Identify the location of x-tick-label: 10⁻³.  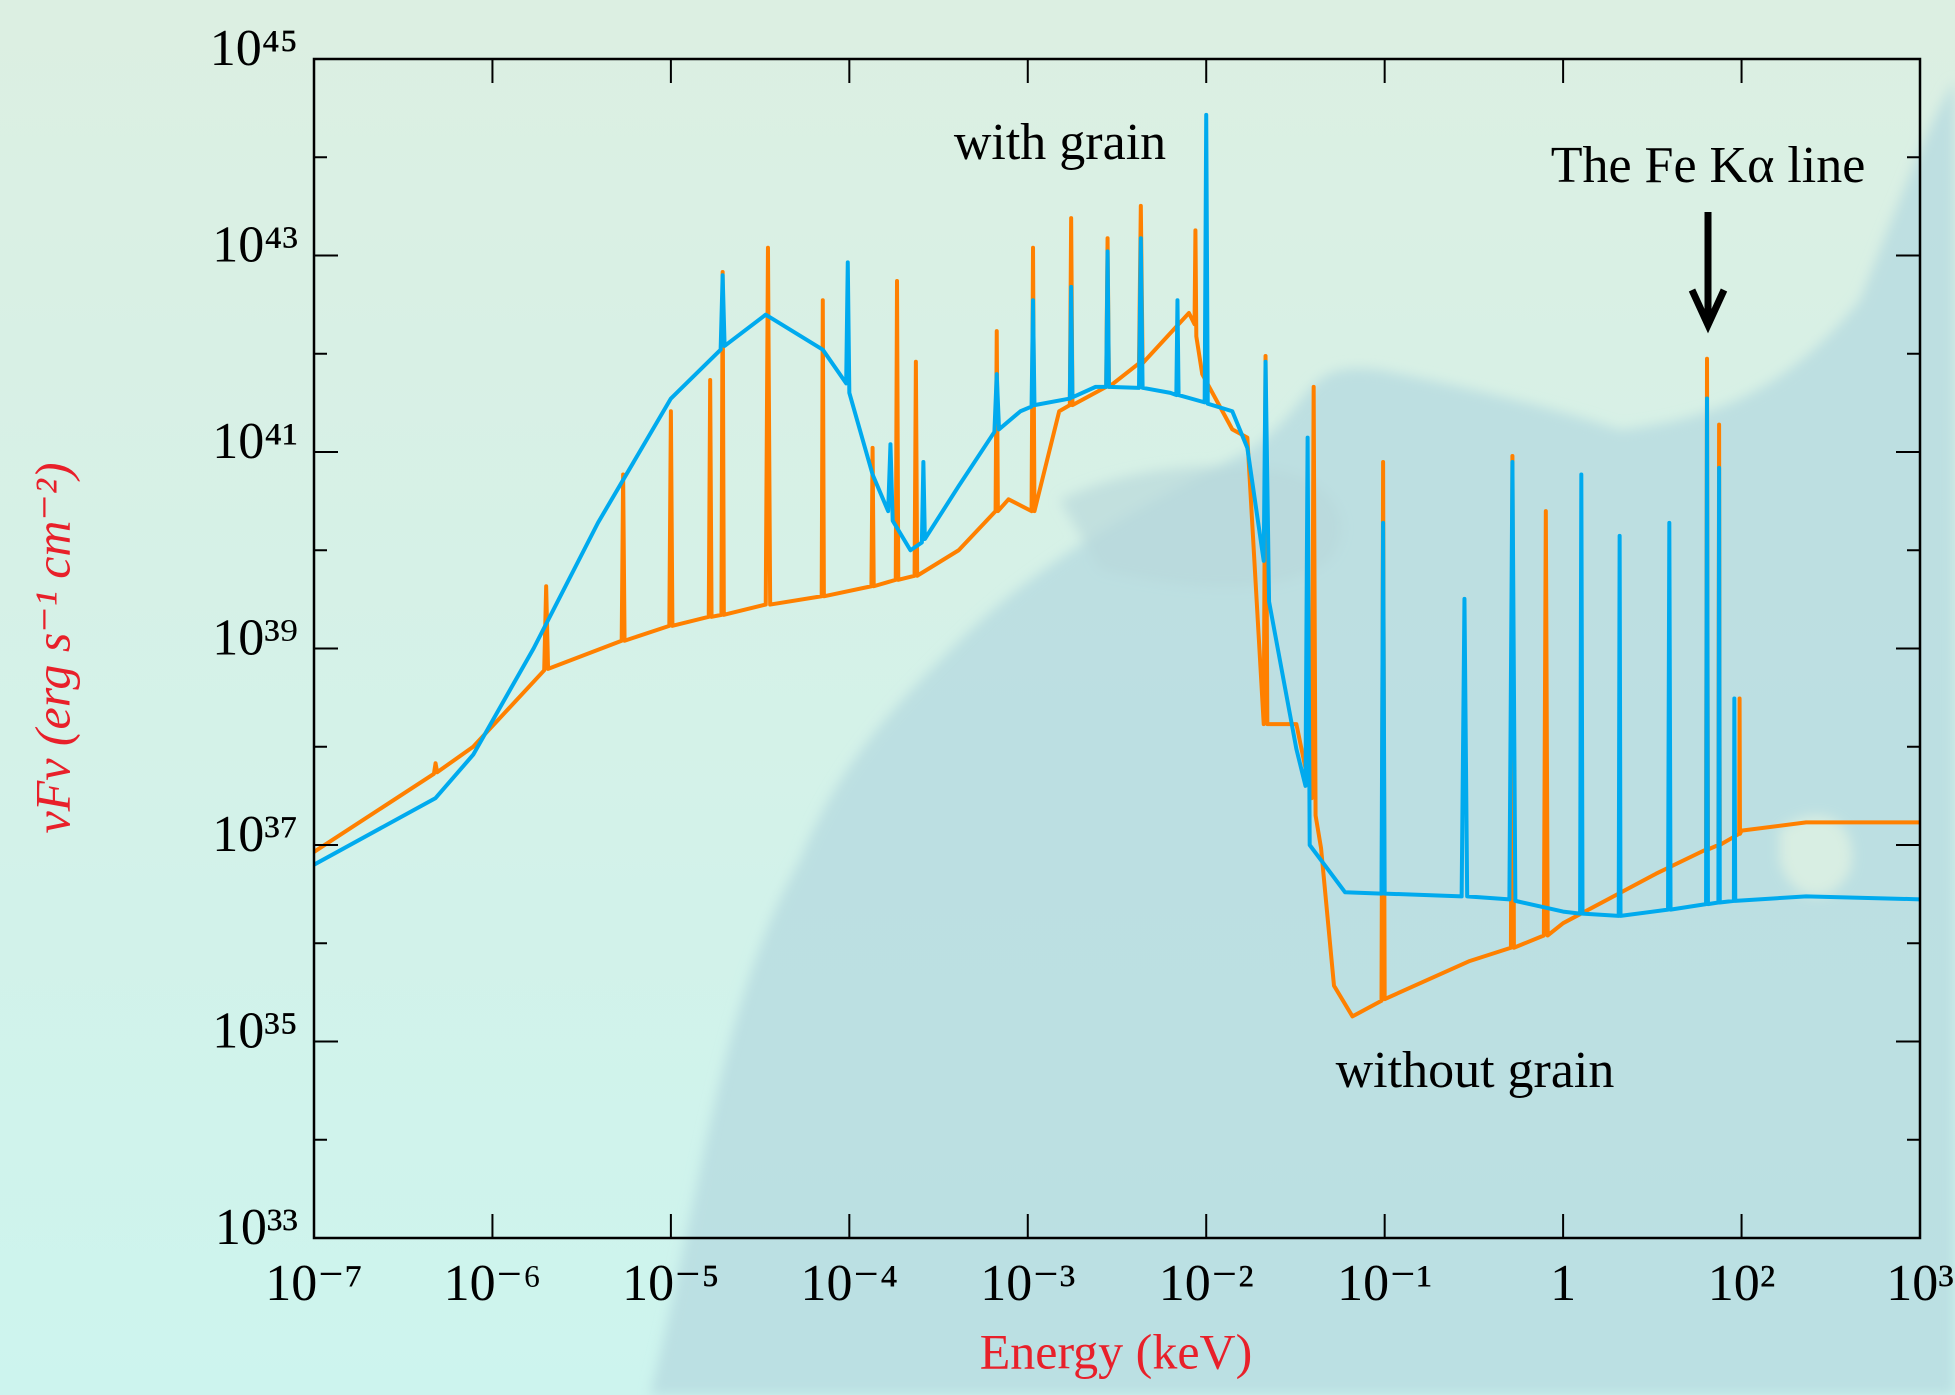
(1027, 1283).